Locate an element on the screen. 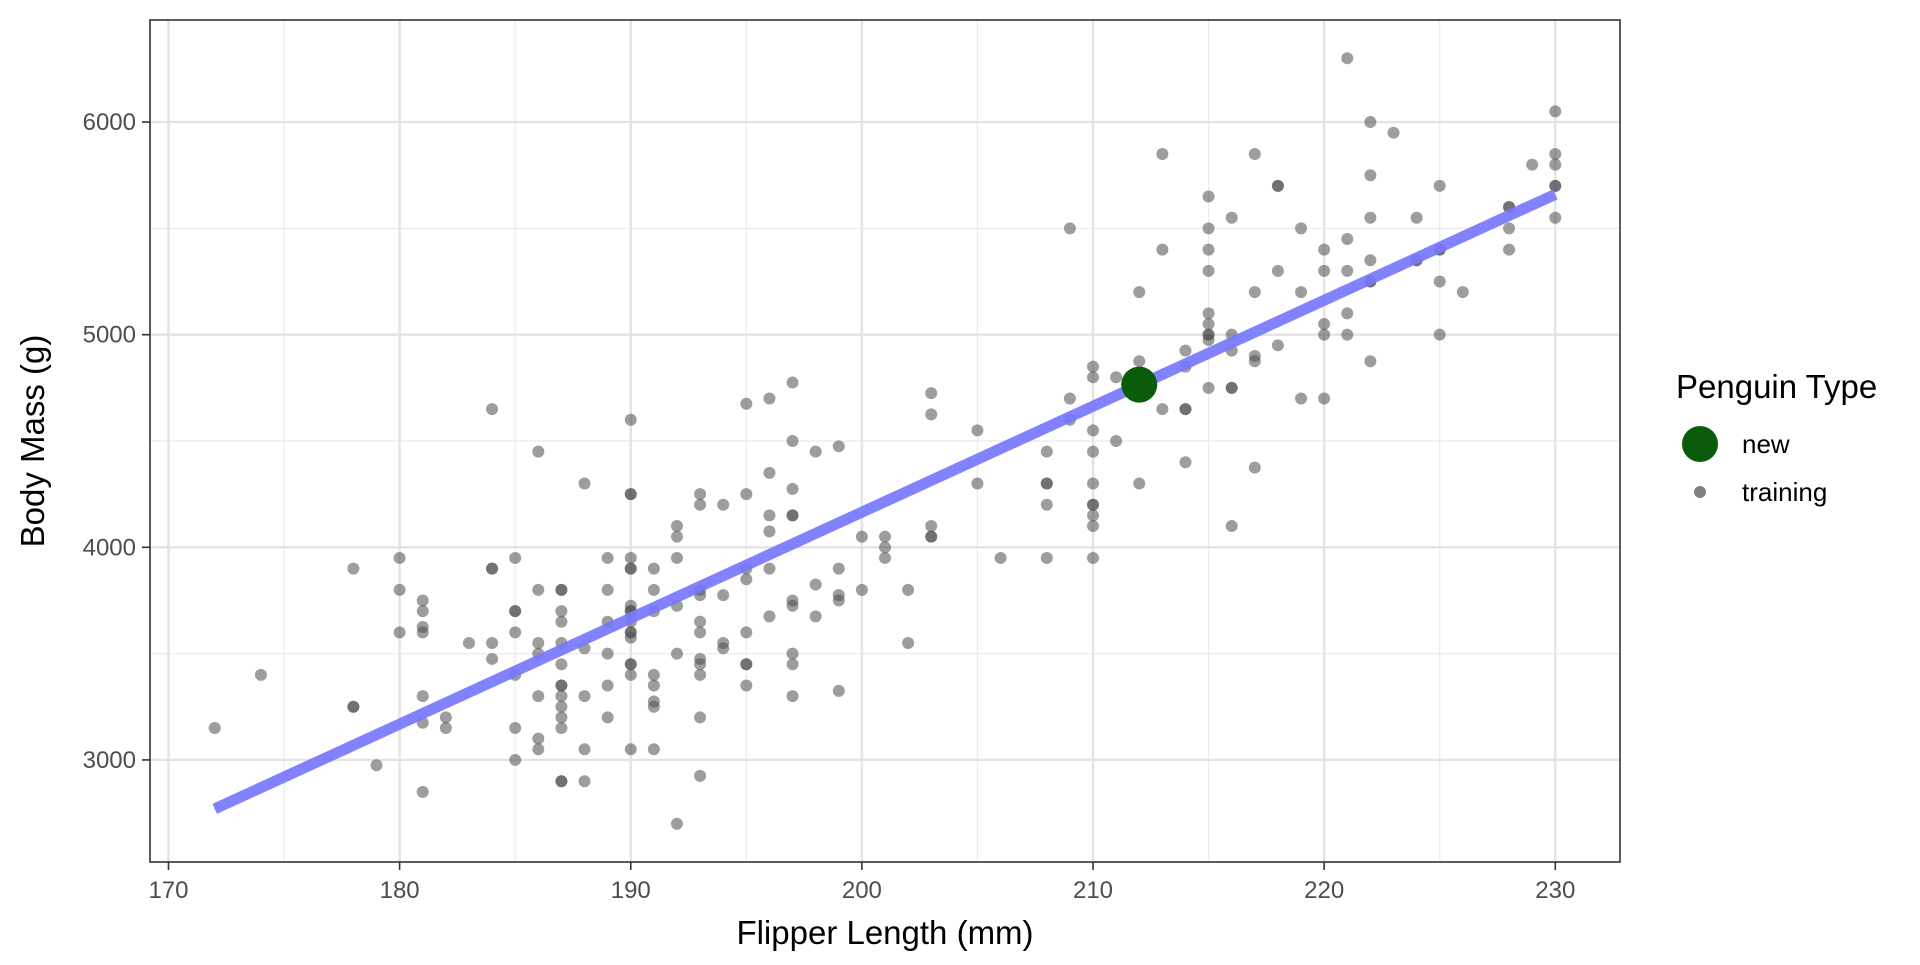  x-tick-label: 220 is located at coordinates (1324, 890).